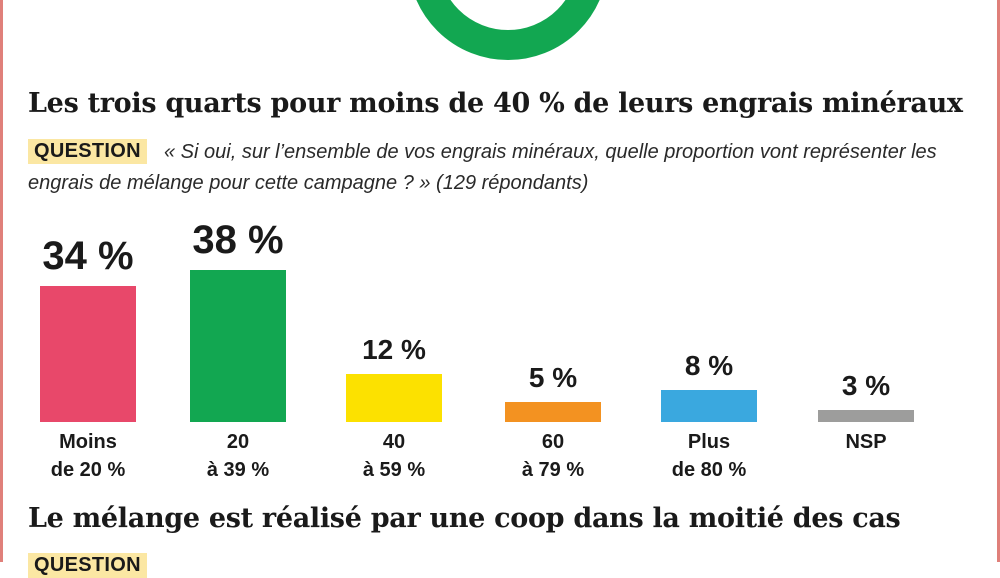 This screenshot has height=578, width=1000. I want to click on bar-value-label: 3 %, so click(866, 385).